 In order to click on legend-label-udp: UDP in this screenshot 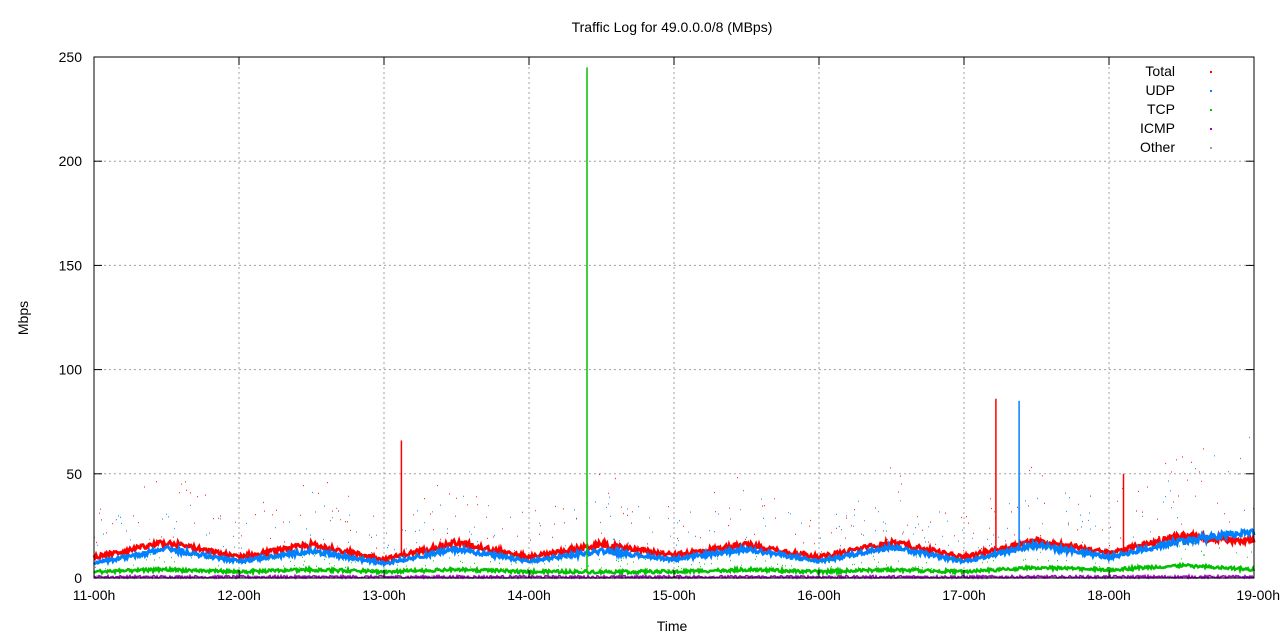, I will do `click(1160, 90)`.